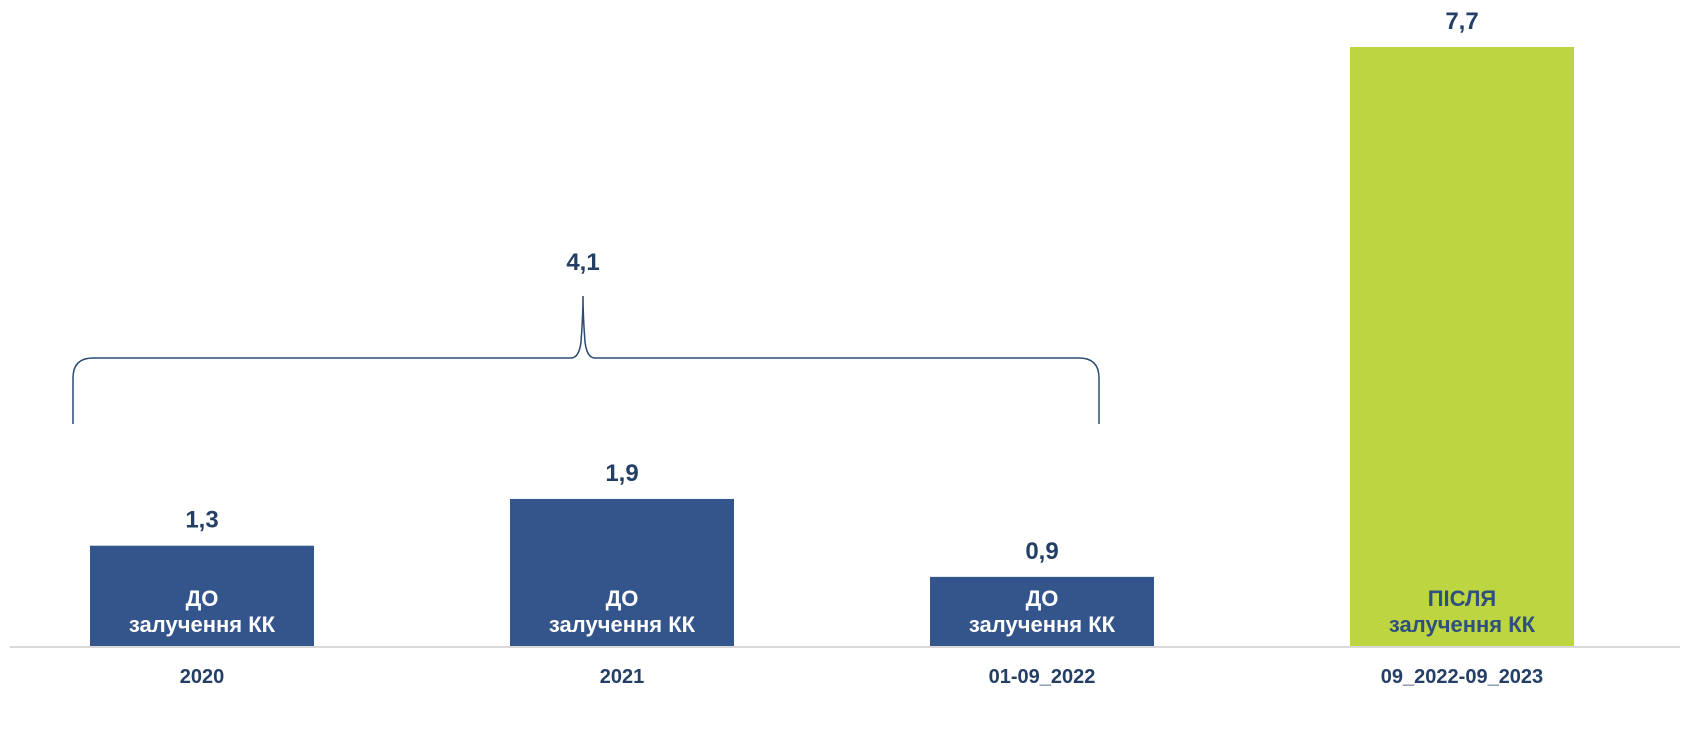  What do you see at coordinates (1462, 677) in the screenshot?
I see `x-tick-label: 09_2022-09_2023` at bounding box center [1462, 677].